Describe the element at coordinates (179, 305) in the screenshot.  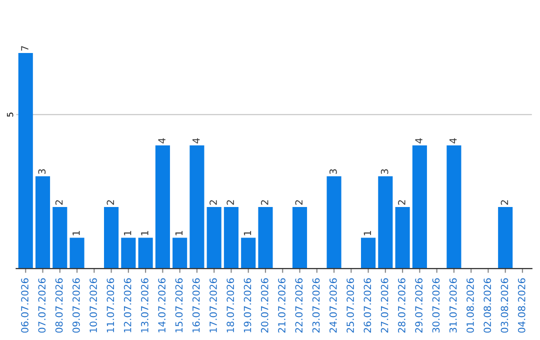
I see `x-tick-label: 15.07.2026` at that location.